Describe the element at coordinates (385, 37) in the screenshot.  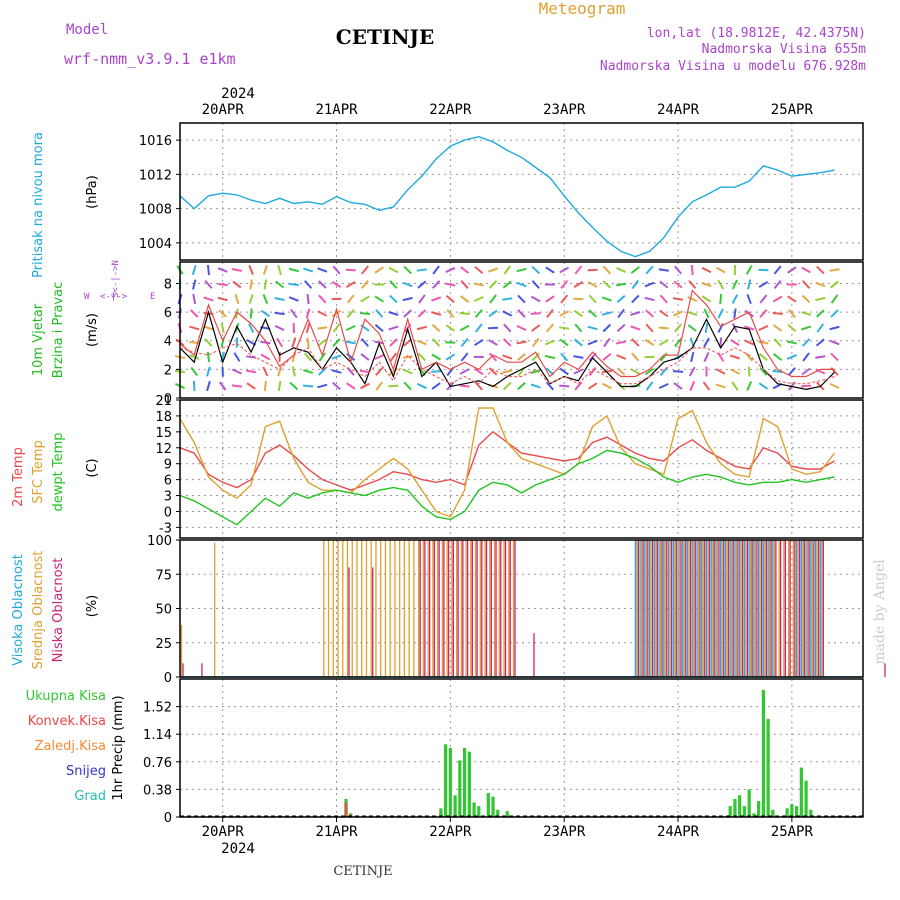
I see `station-title: CETINJE` at that location.